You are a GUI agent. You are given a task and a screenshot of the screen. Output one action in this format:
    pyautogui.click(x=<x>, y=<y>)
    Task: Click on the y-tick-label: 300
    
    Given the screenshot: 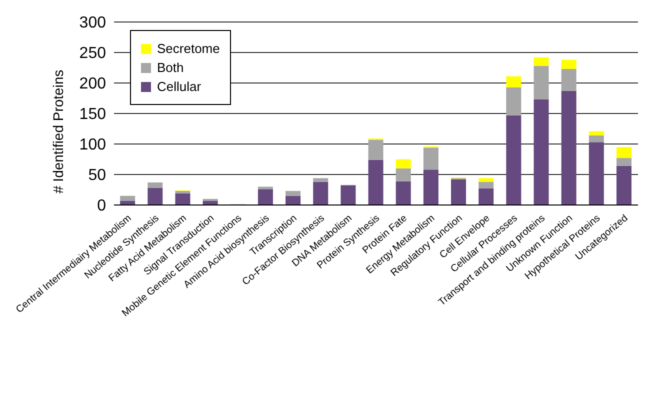 What is the action you would take?
    pyautogui.click(x=92, y=23)
    